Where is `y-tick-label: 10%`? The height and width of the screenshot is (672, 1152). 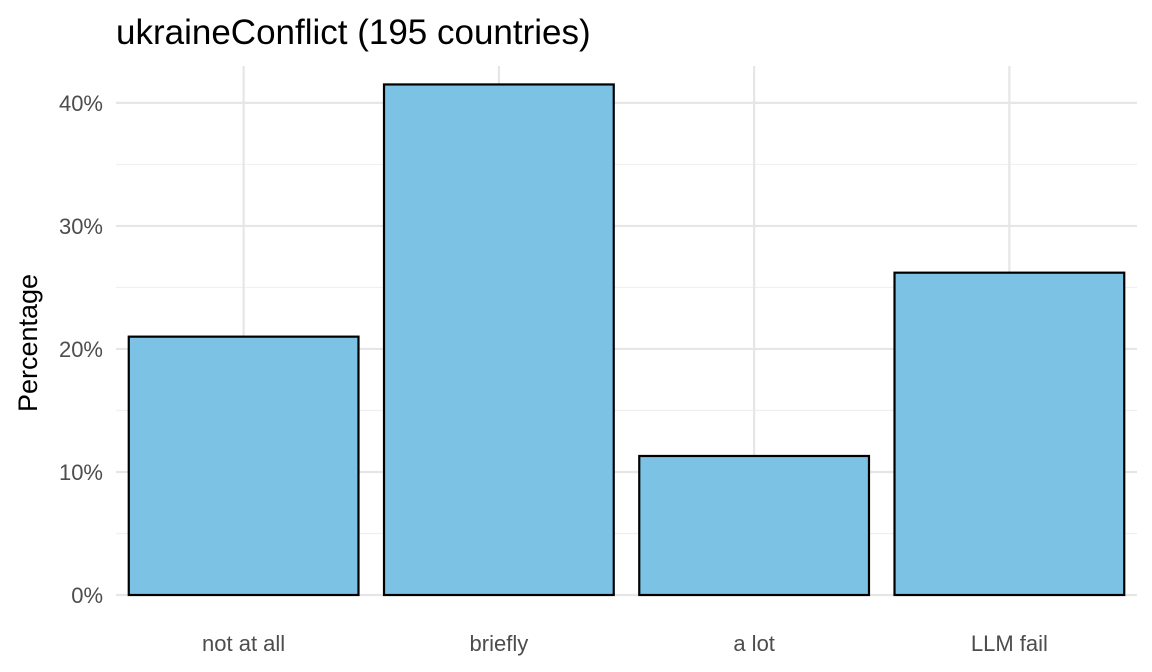 y-tick-label: 10% is located at coordinates (81, 472).